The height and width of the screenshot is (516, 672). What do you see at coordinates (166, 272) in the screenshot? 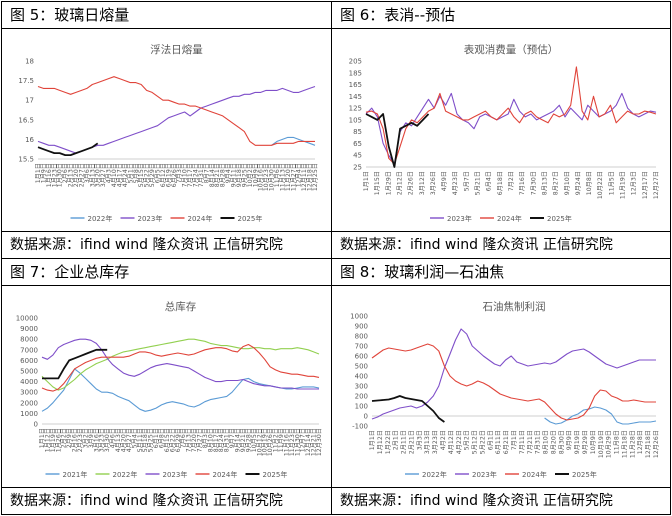
I see `panel-heading: 图 7：企业总库存` at bounding box center [166, 272].